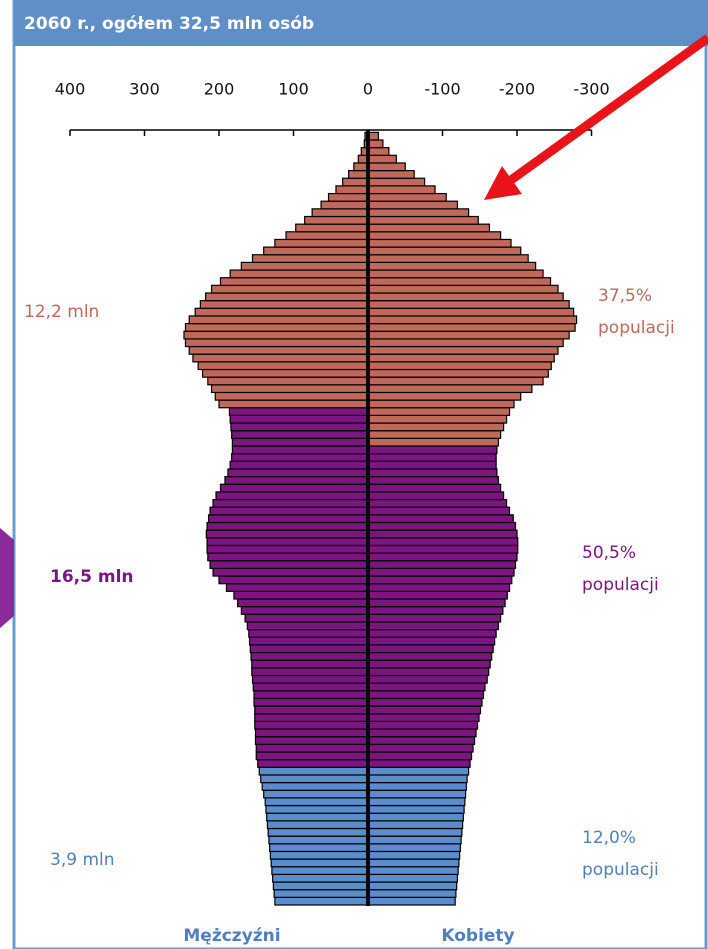 The width and height of the screenshot is (708, 949). I want to click on annotation: 37,5%, so click(625, 296).